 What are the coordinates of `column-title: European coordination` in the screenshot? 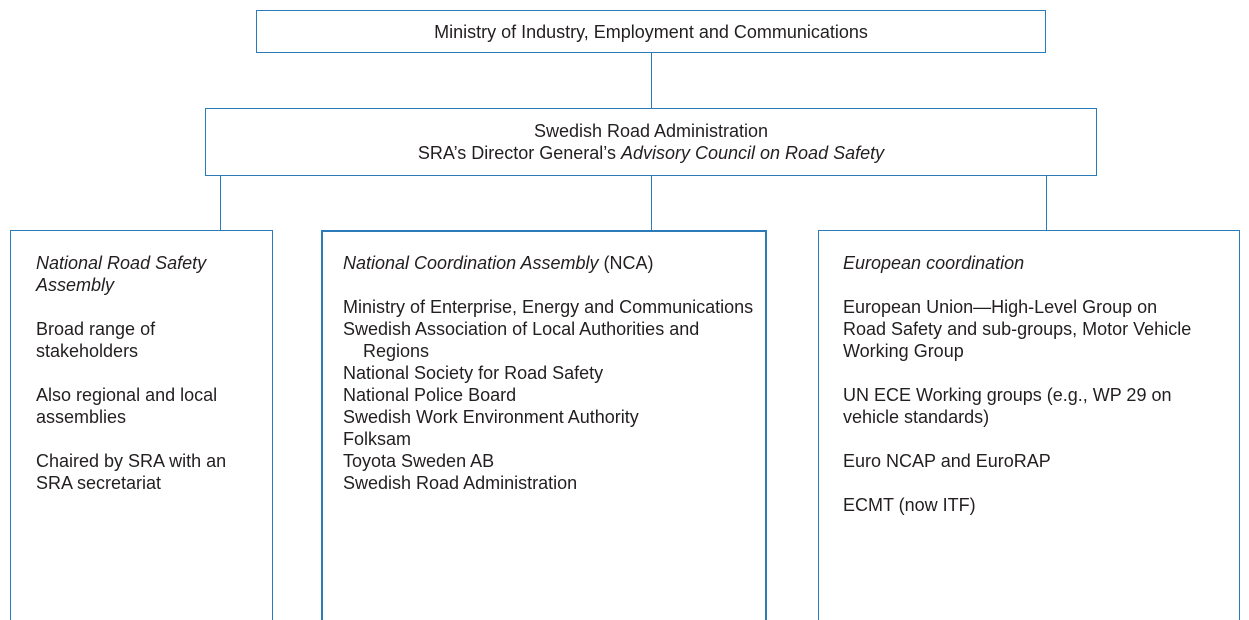 It's located at (934, 263).